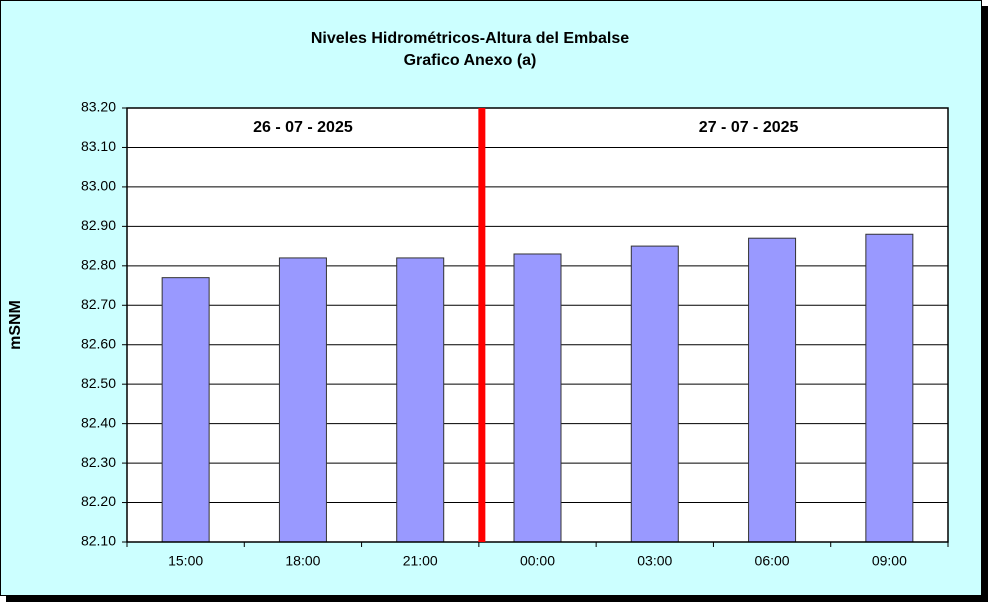 This screenshot has height=603, width=989. What do you see at coordinates (889, 561) in the screenshot?
I see `x-tick-label: 09:00` at bounding box center [889, 561].